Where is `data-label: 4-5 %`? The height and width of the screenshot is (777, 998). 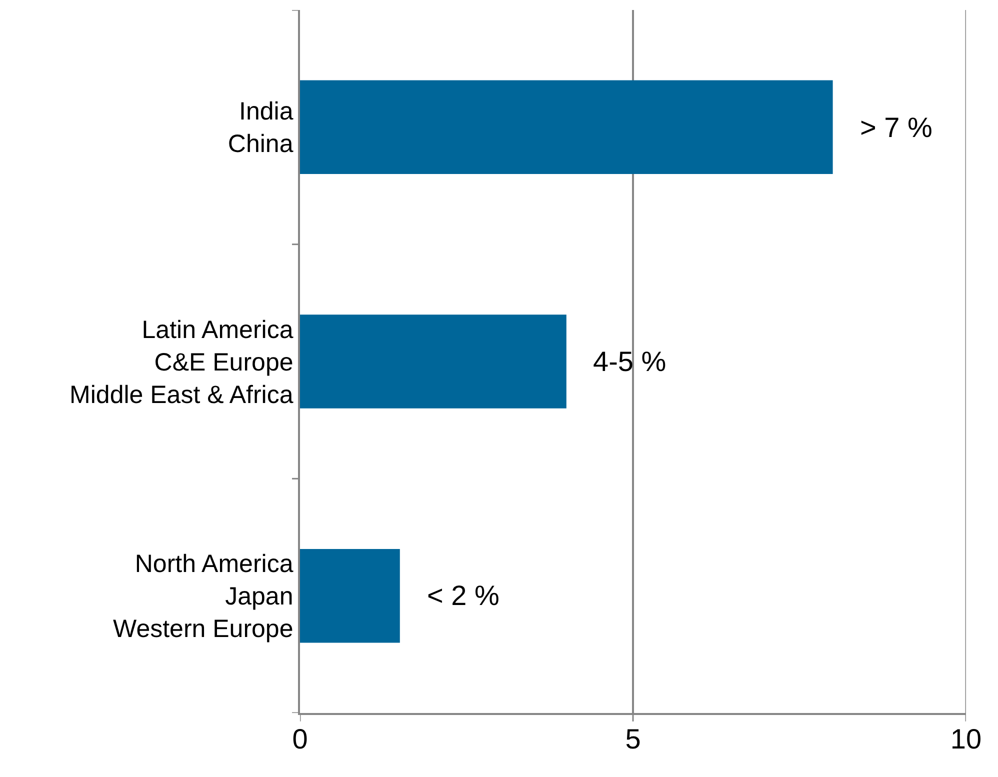
data-label: 4-5 % is located at coordinates (629, 361).